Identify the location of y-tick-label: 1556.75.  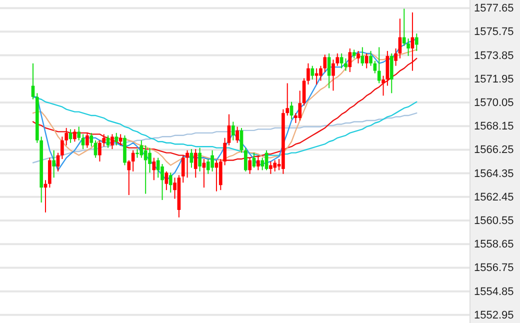
(494, 268).